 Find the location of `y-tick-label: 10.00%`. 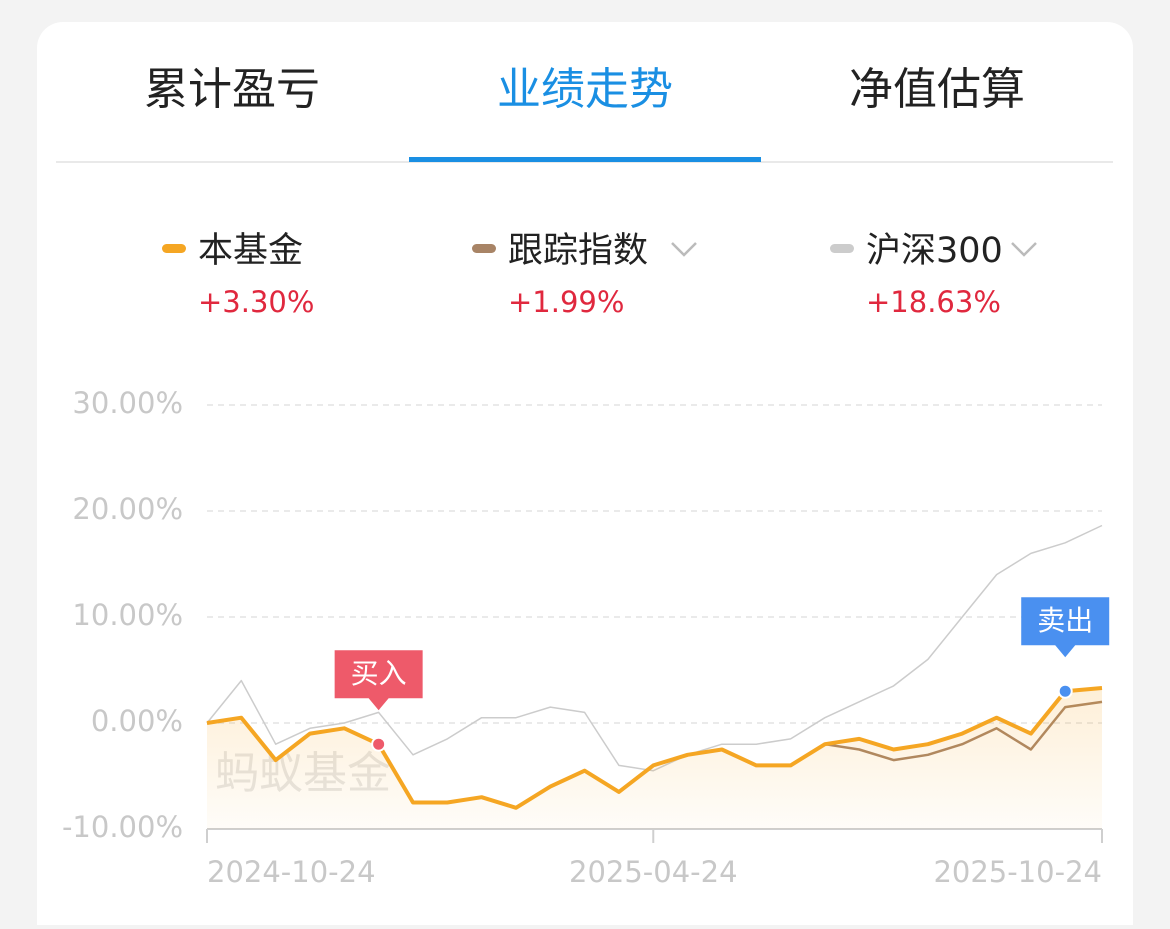

y-tick-label: 10.00% is located at coordinates (127, 615).